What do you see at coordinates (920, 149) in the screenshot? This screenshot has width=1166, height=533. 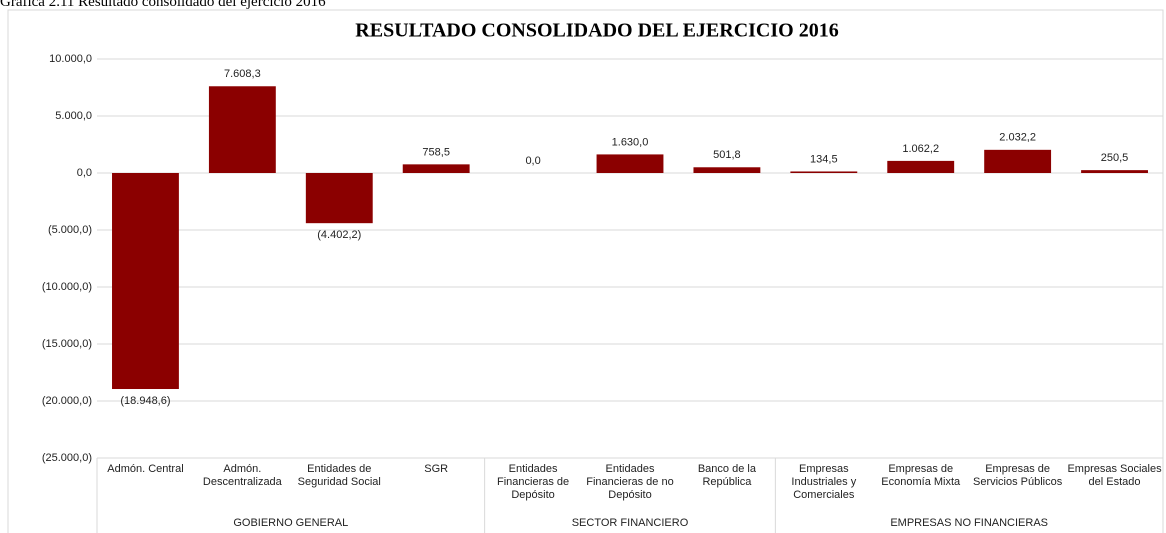 I see `data-label: 1.062,2` at bounding box center [920, 149].